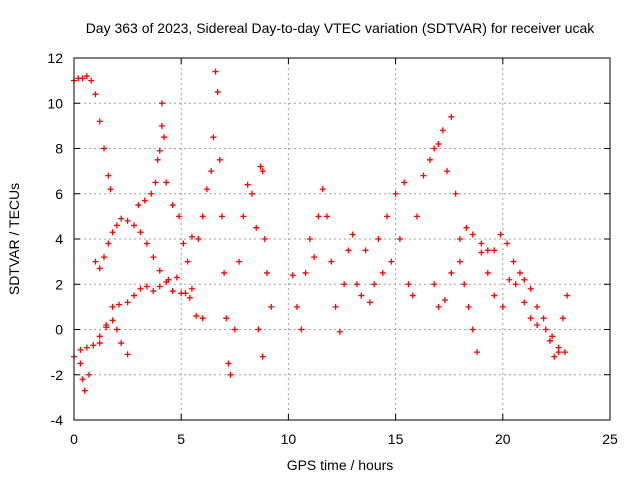  What do you see at coordinates (396, 439) in the screenshot?
I see `x-tick-label: 15` at bounding box center [396, 439].